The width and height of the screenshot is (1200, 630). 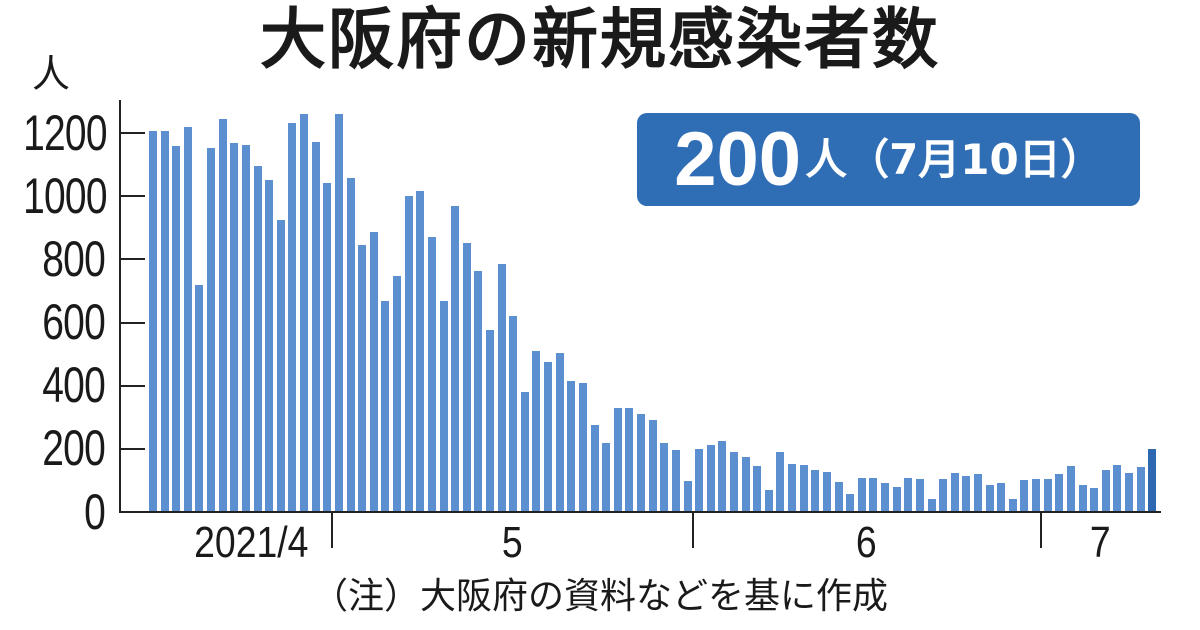 What do you see at coordinates (600, 39) in the screenshot?
I see `chart-title: 大阪府の新規感染者数` at bounding box center [600, 39].